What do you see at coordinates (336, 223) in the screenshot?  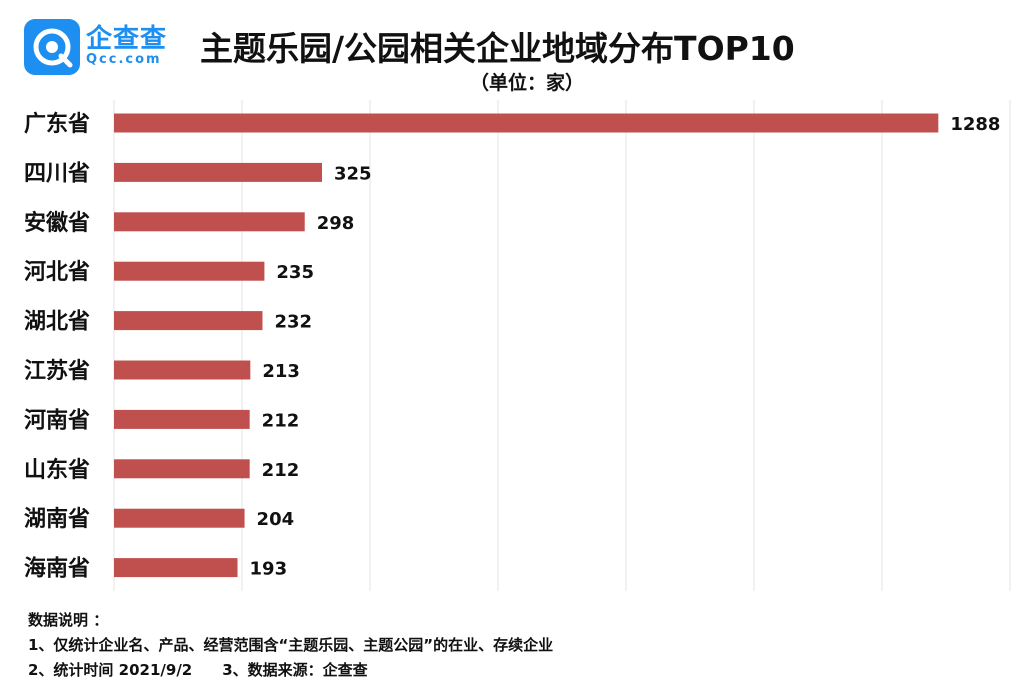 I see `data-label: 298` at bounding box center [336, 223].